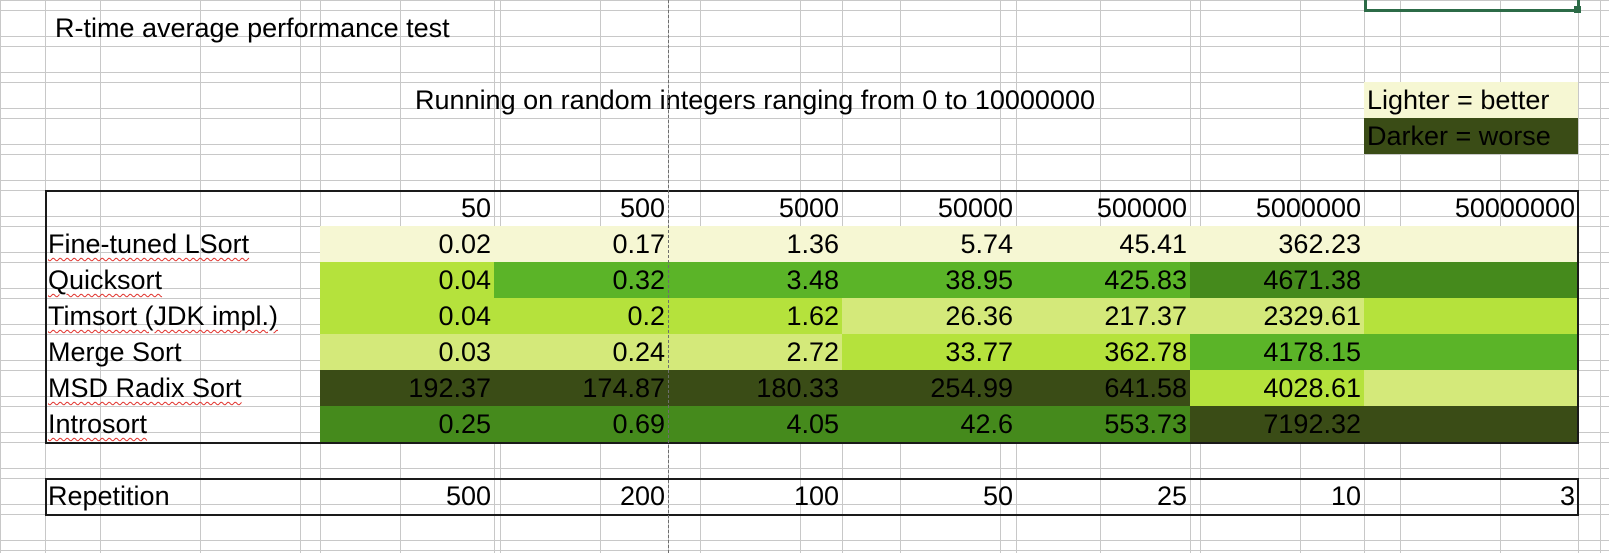 The width and height of the screenshot is (1609, 553). I want to click on legend-lighter: Lighter = better, so click(1471, 100).